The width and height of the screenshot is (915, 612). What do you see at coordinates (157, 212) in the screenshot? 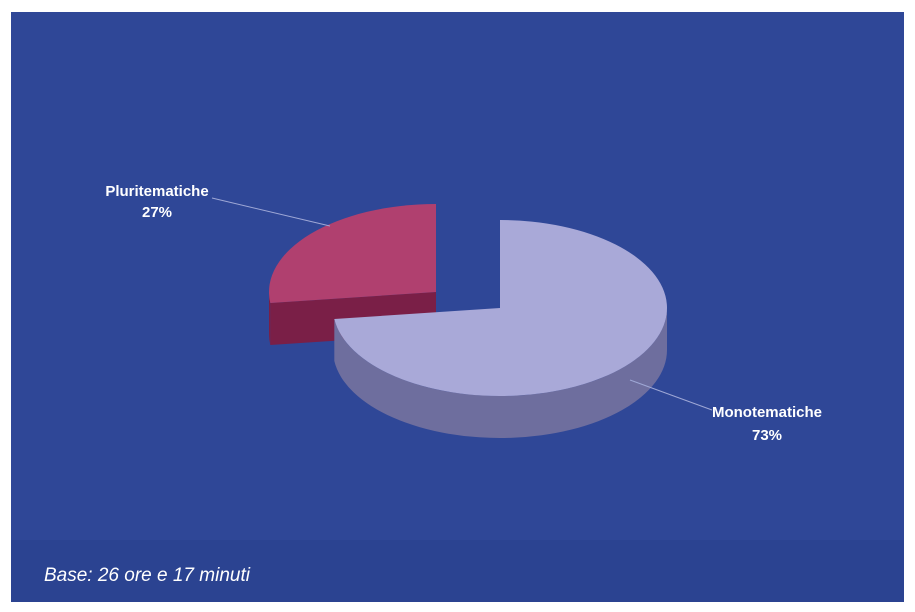
I see `slice-label-pluritematiche-value: 27%` at bounding box center [157, 212].